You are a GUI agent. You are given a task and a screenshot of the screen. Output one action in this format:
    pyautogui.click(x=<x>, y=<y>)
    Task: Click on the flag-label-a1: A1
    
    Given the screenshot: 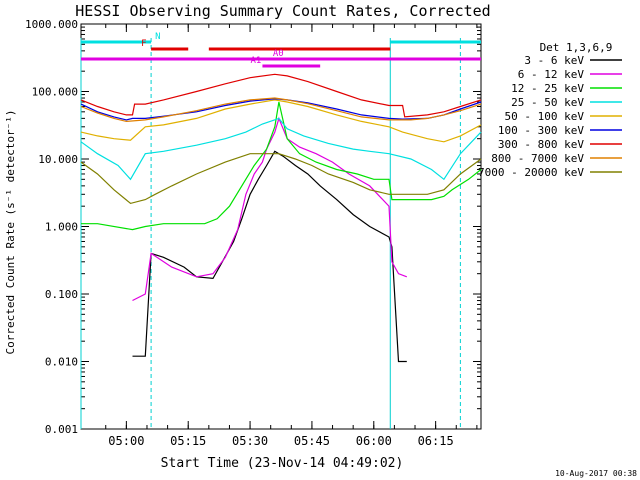 What is the action you would take?
    pyautogui.click(x=255, y=61)
    